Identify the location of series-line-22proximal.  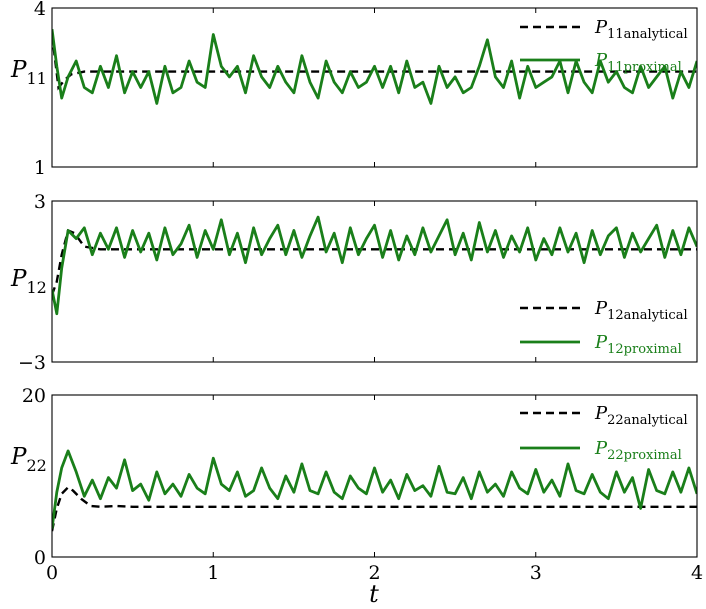
(374, 489).